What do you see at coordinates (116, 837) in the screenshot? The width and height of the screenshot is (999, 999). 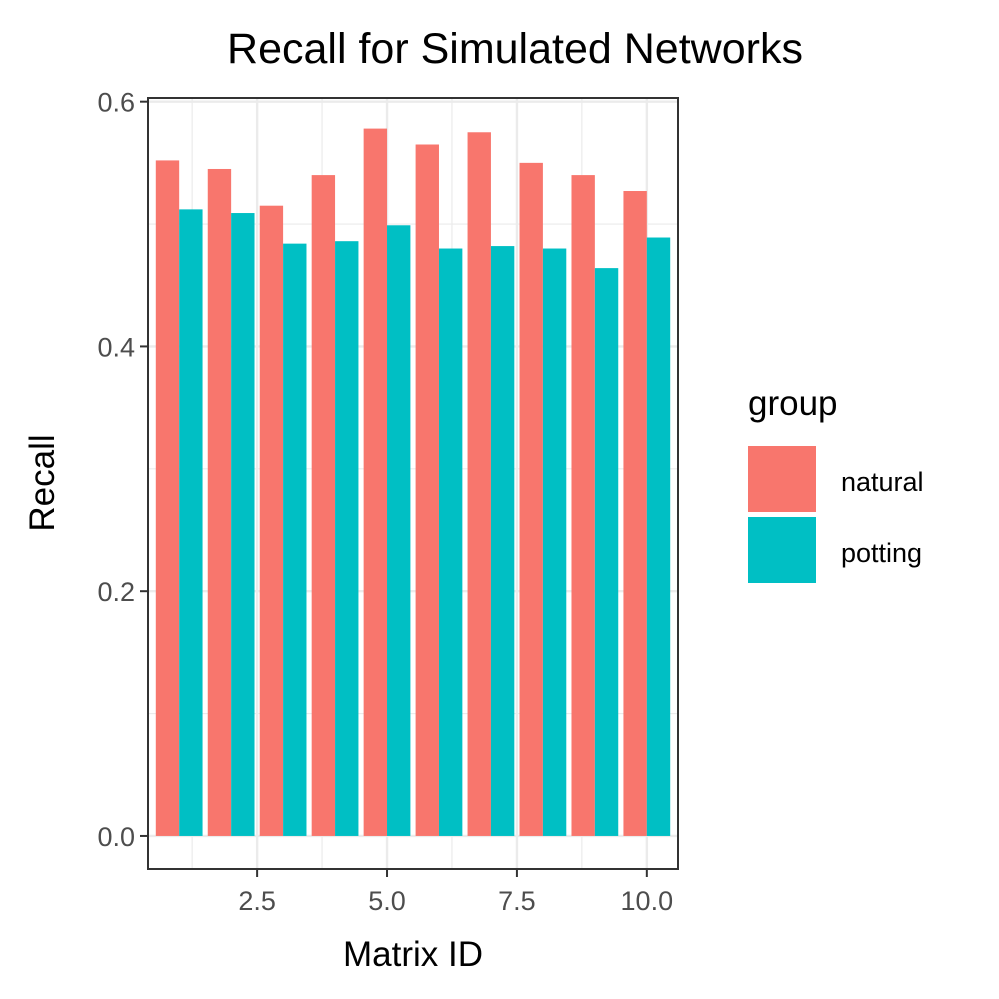 I see `y-tick-label: 0.0` at bounding box center [116, 837].